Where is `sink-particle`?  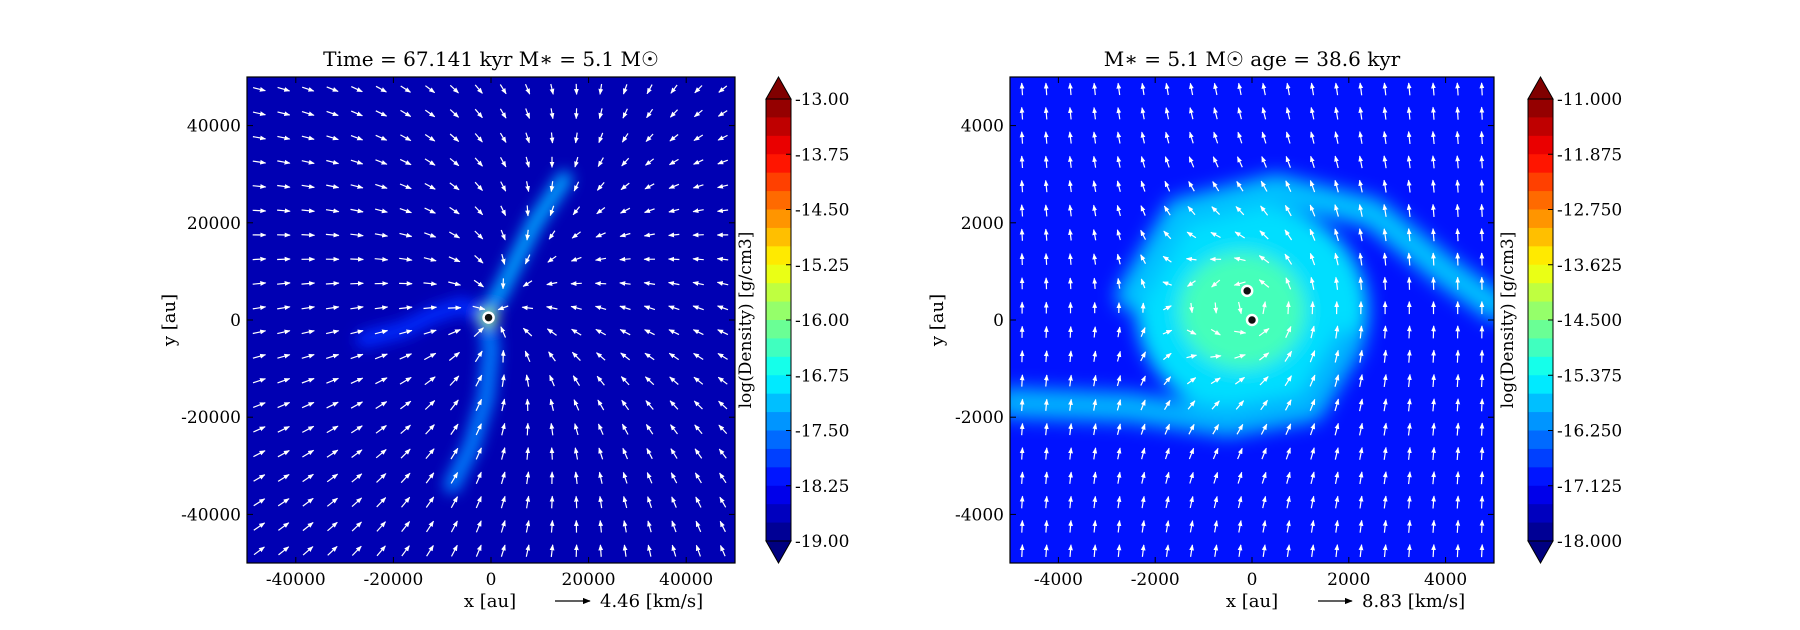 sink-particle is located at coordinates (488, 317).